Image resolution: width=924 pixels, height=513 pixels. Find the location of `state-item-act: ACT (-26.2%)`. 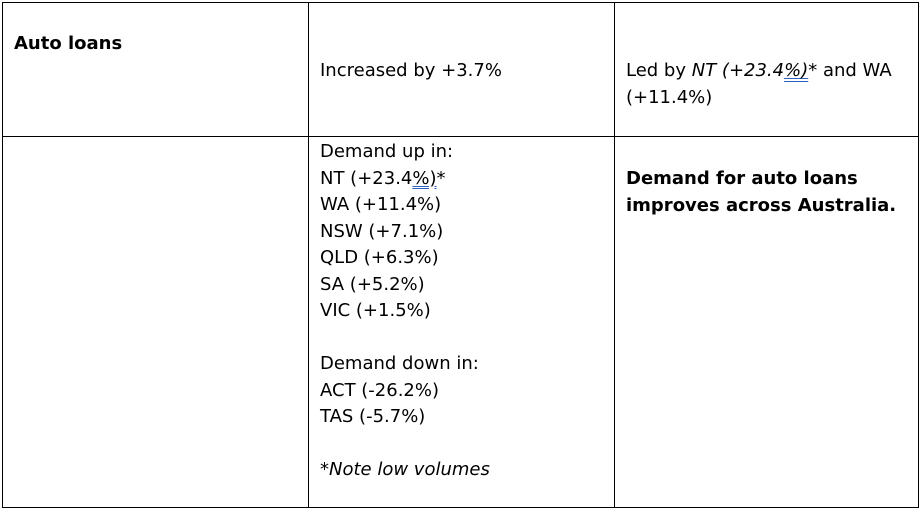

state-item-act: ACT (-26.2%) is located at coordinates (380, 390).